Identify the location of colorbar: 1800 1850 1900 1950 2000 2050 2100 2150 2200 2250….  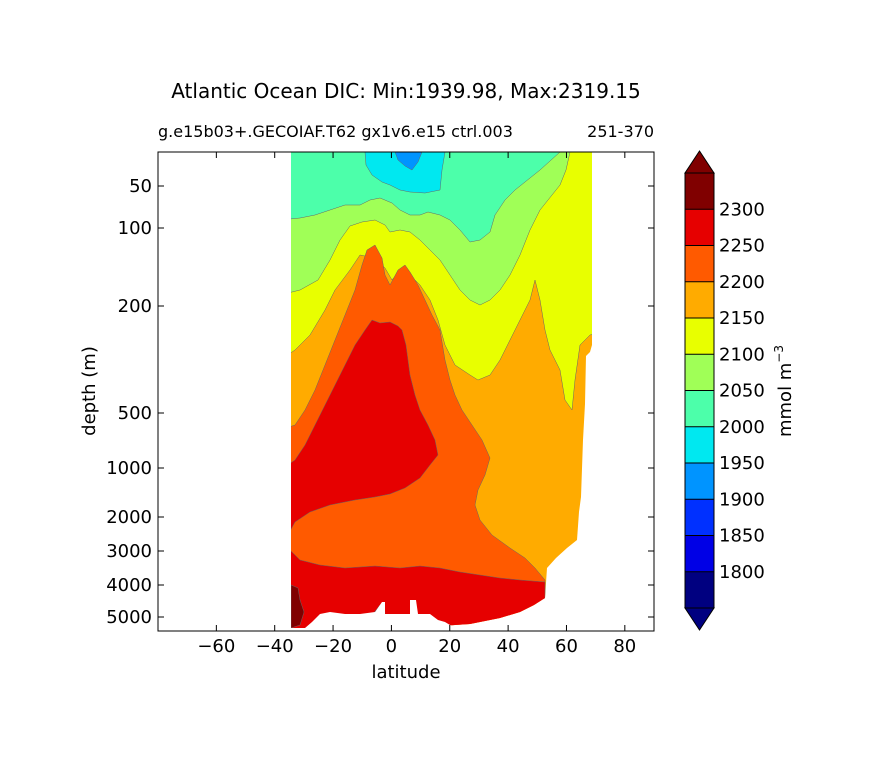
(724, 390).